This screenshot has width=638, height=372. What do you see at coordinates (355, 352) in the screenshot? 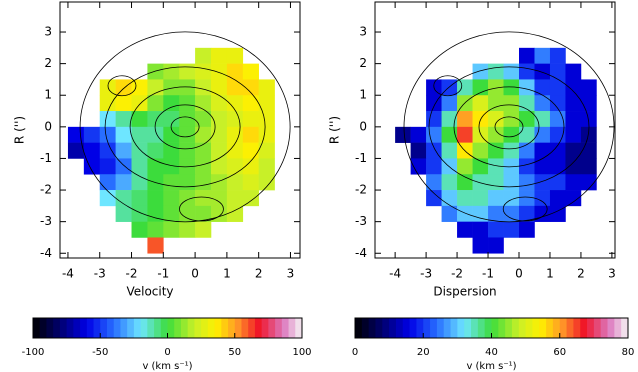
I see `colorbar-tick-label: 0` at bounding box center [355, 352].